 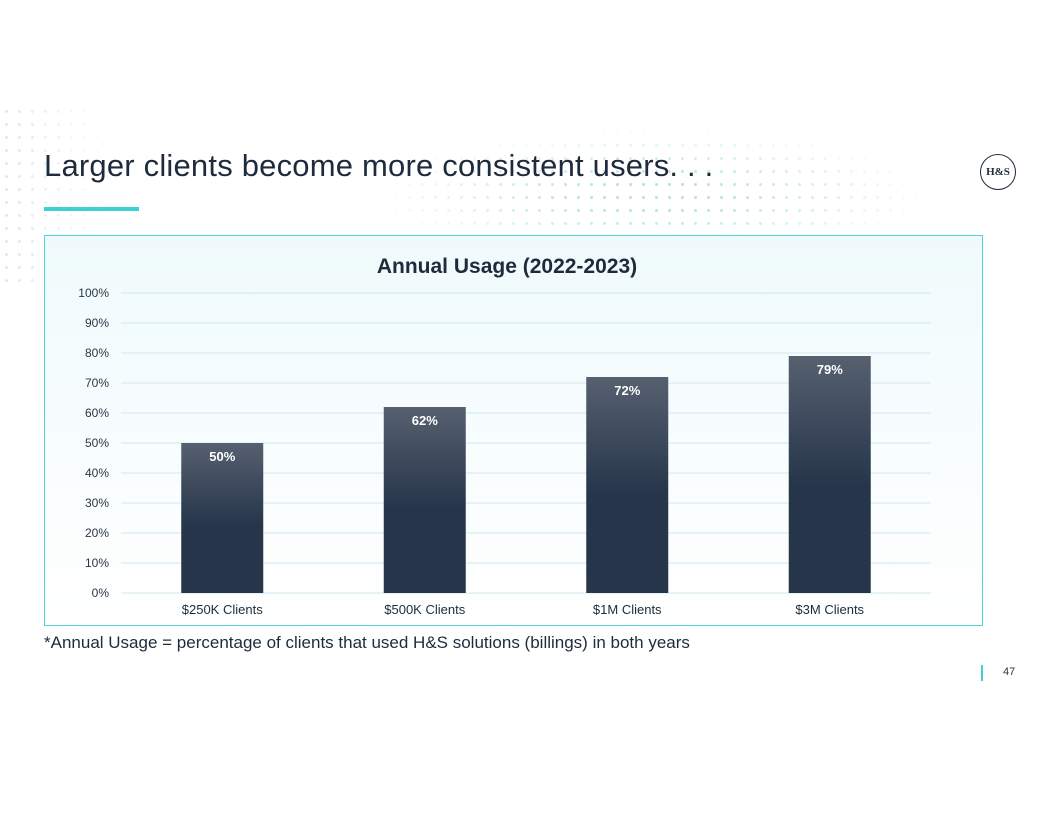 I want to click on y-tick-label: 90%, so click(x=97, y=323).